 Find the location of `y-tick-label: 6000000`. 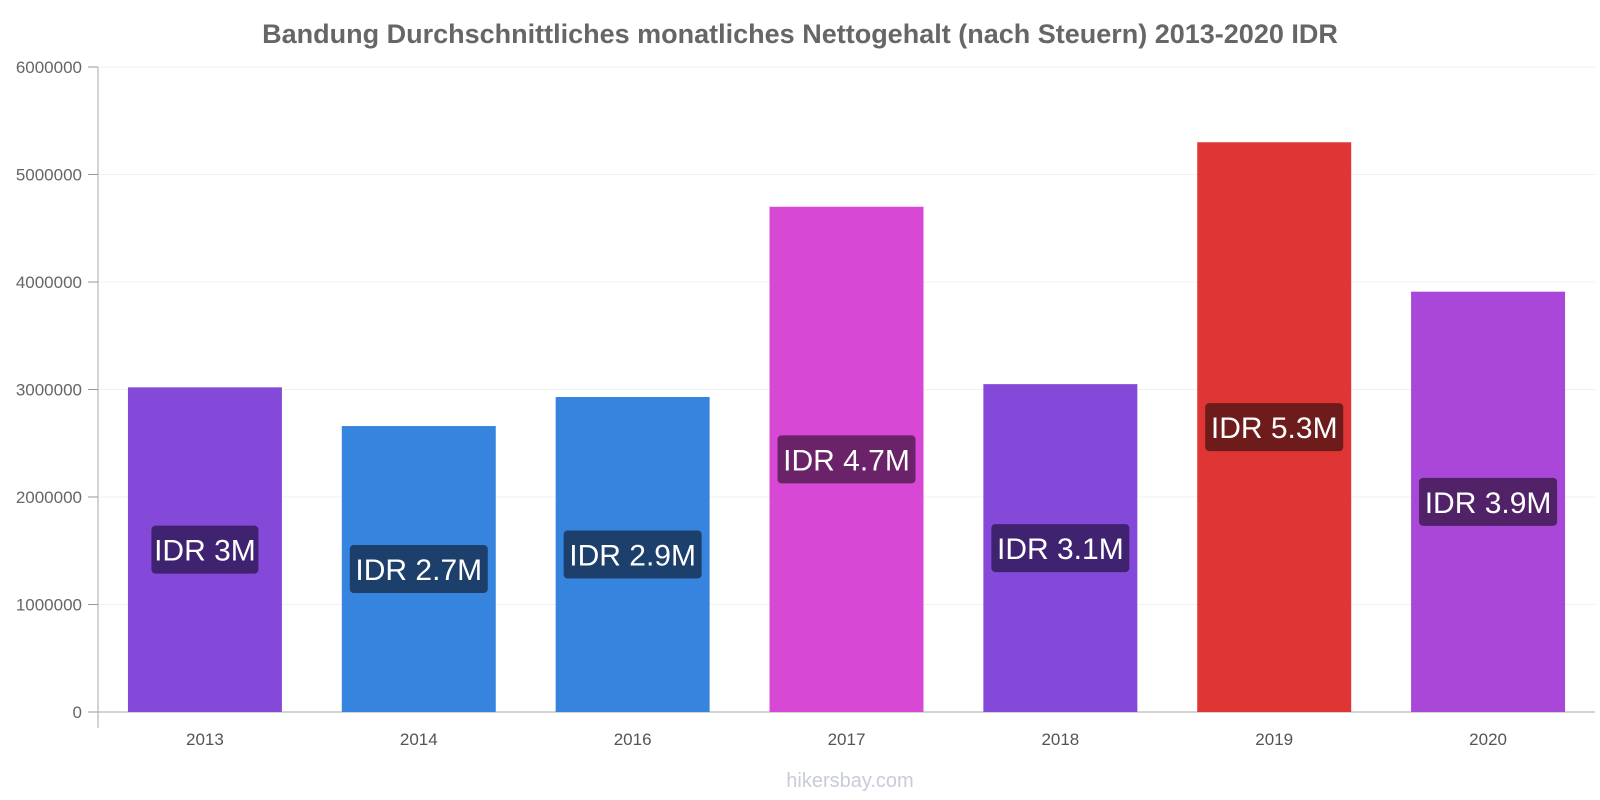

y-tick-label: 6000000 is located at coordinates (49, 67).